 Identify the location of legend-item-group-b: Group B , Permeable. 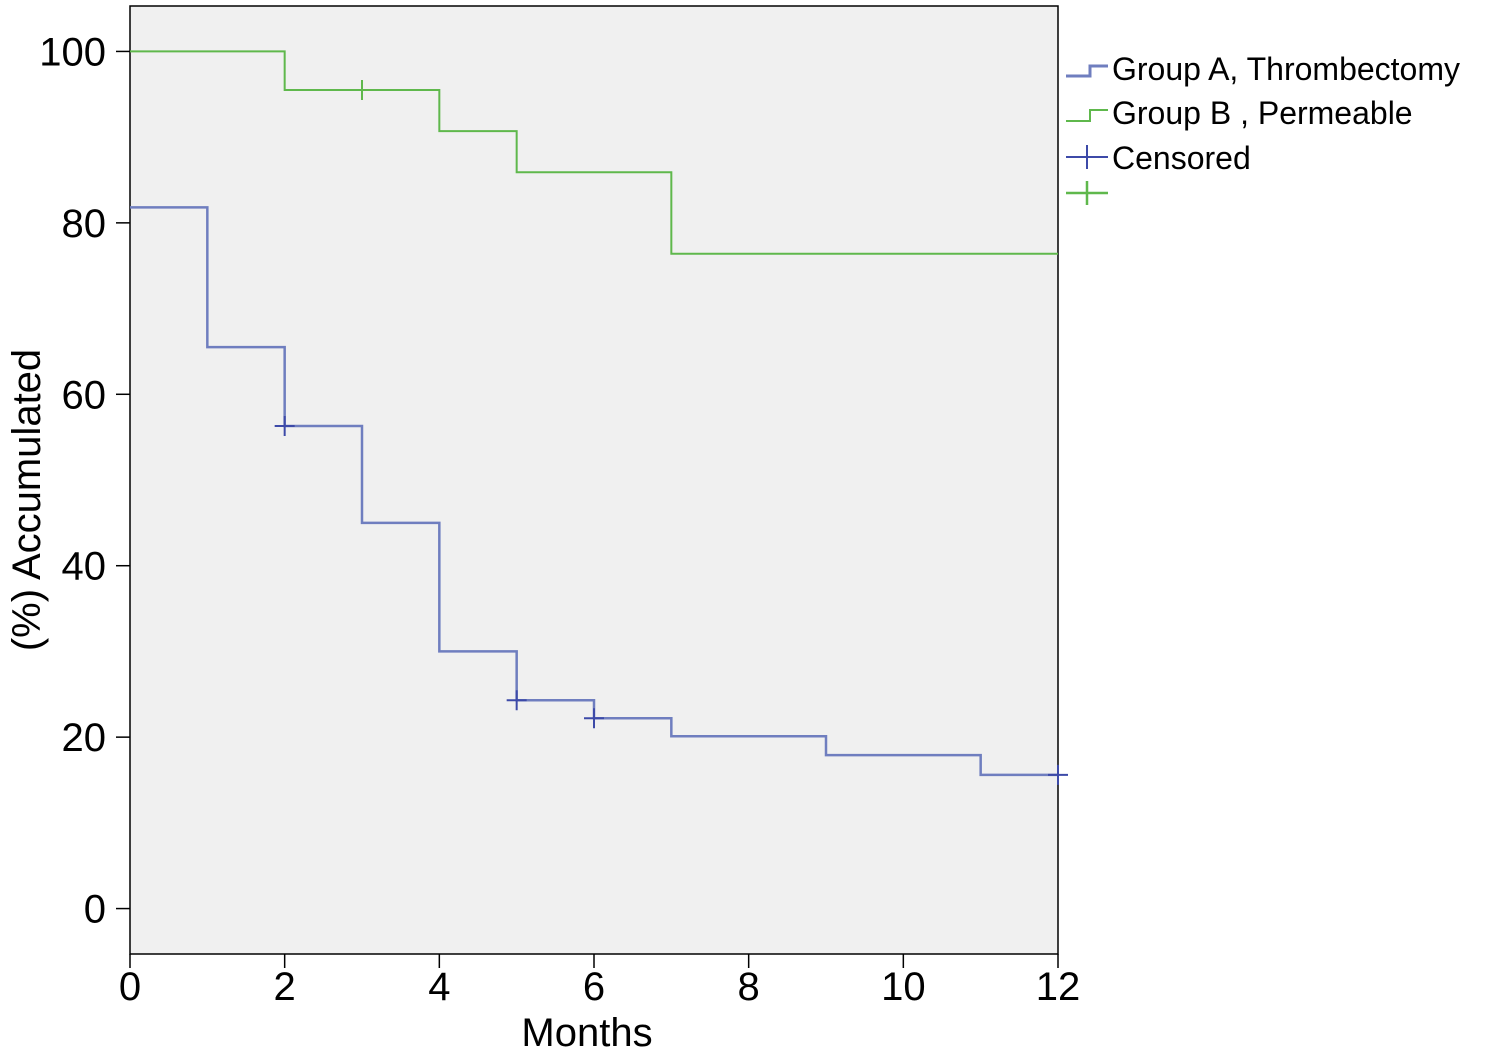
(1239, 113).